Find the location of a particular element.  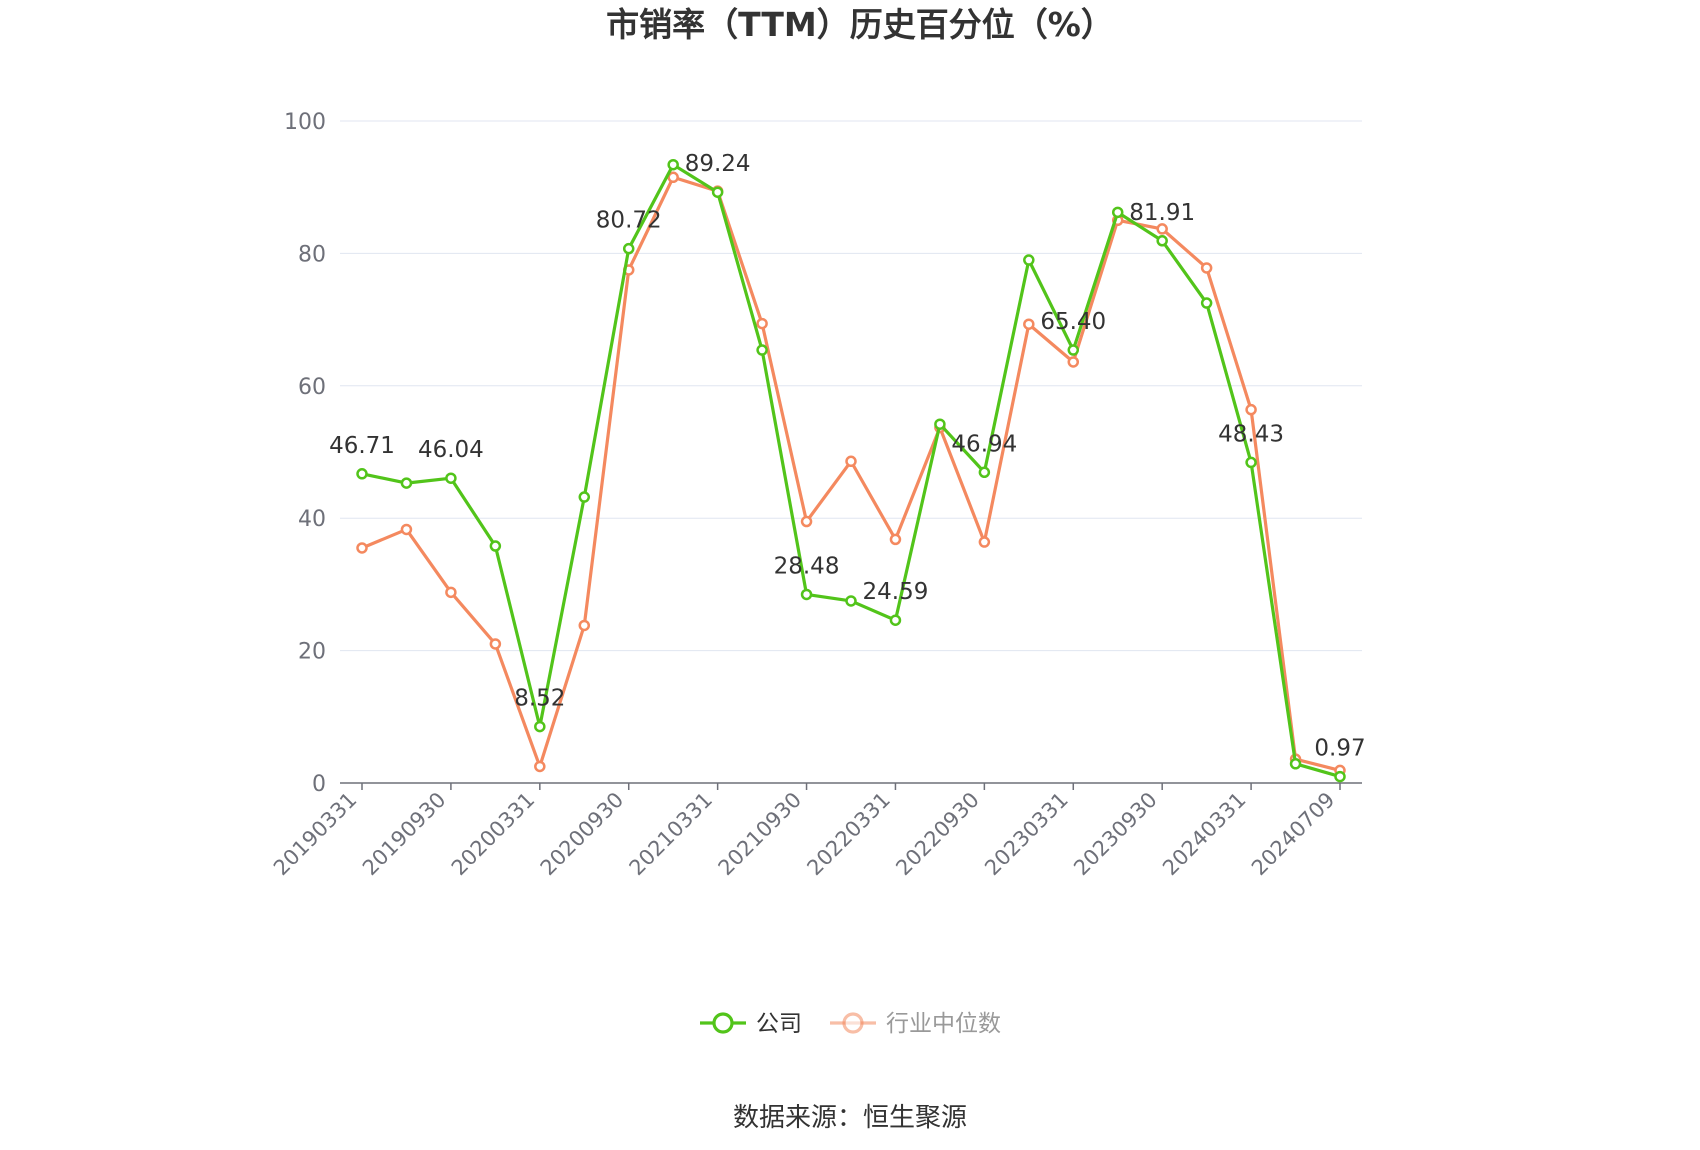

data-source-note: 数据来源：恒生聚源 is located at coordinates (850, 1118).